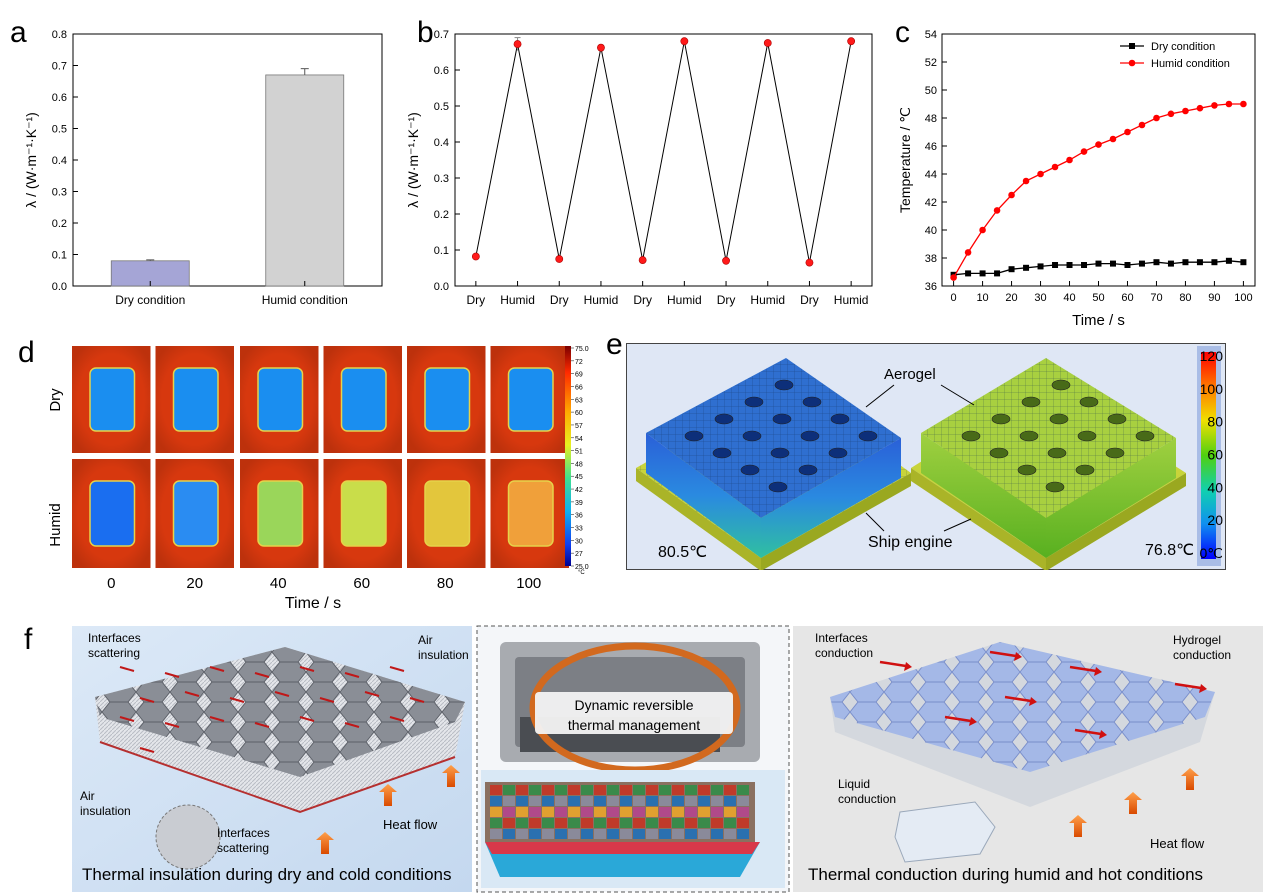 The height and width of the screenshot is (895, 1269). Describe the element at coordinates (1127, 298) in the screenshot. I see `x-tick-label: 60` at that location.